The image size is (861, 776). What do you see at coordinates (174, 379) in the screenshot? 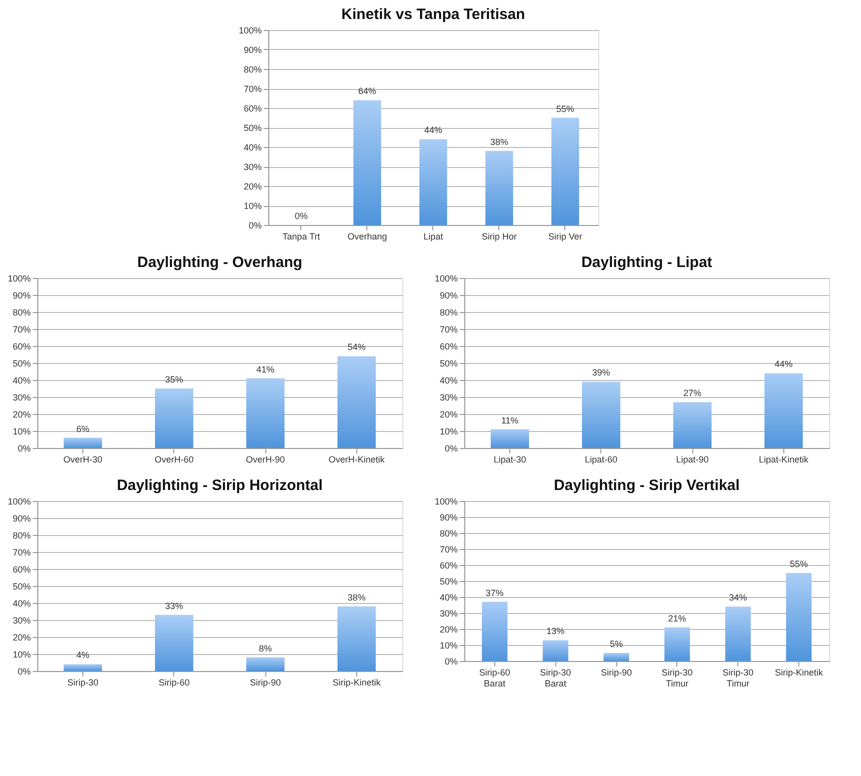
I see `data-label: 35%` at bounding box center [174, 379].